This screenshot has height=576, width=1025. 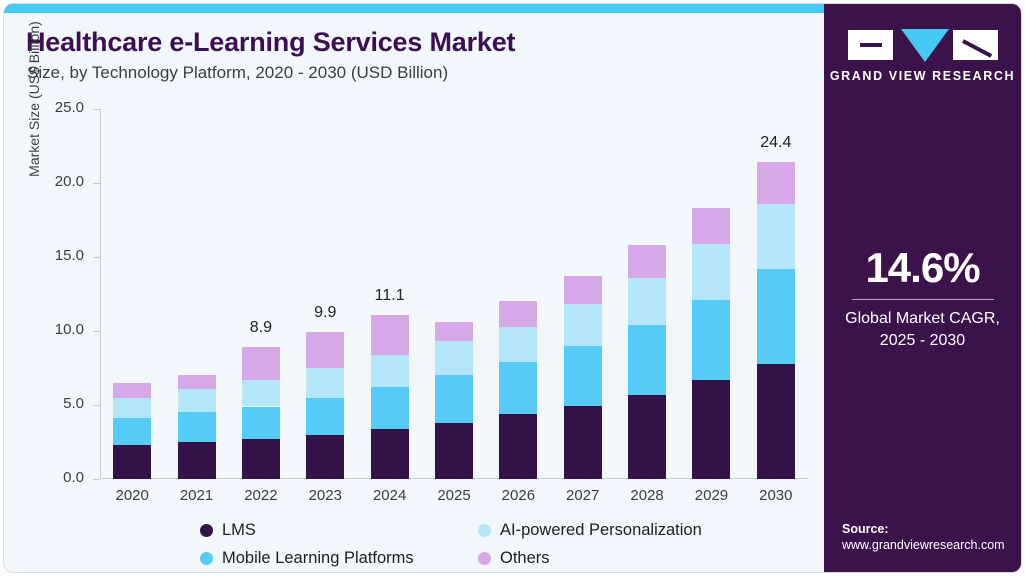 I want to click on logo-marks, so click(x=922, y=44).